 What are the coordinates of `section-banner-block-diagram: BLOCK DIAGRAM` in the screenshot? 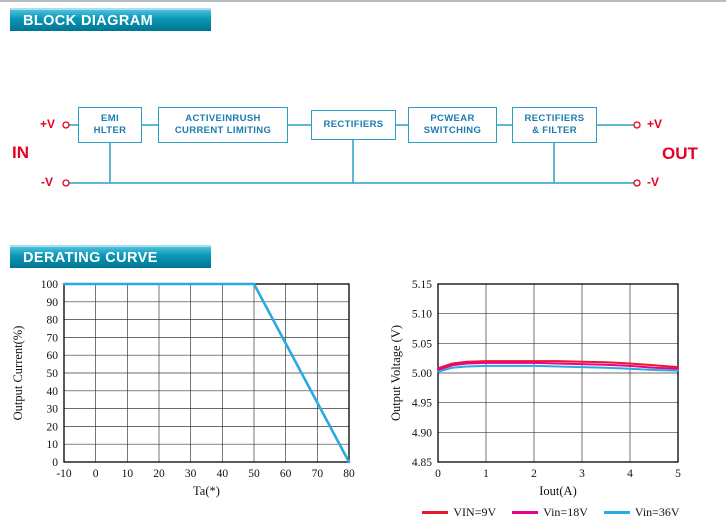 It's located at (110, 19).